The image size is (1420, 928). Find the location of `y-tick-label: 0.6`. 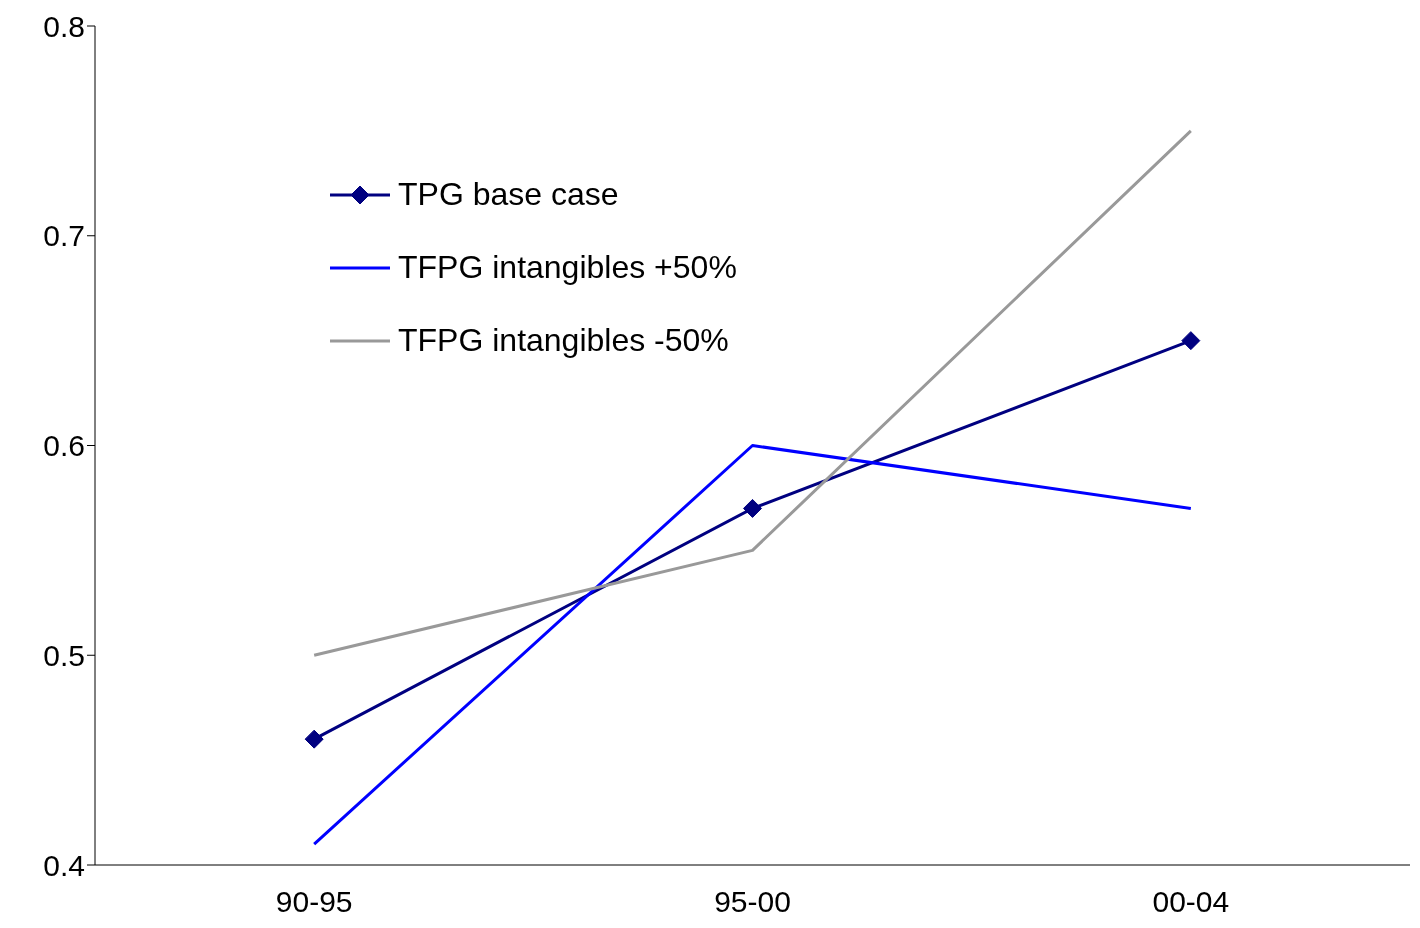

y-tick-label: 0.6 is located at coordinates (64, 446).